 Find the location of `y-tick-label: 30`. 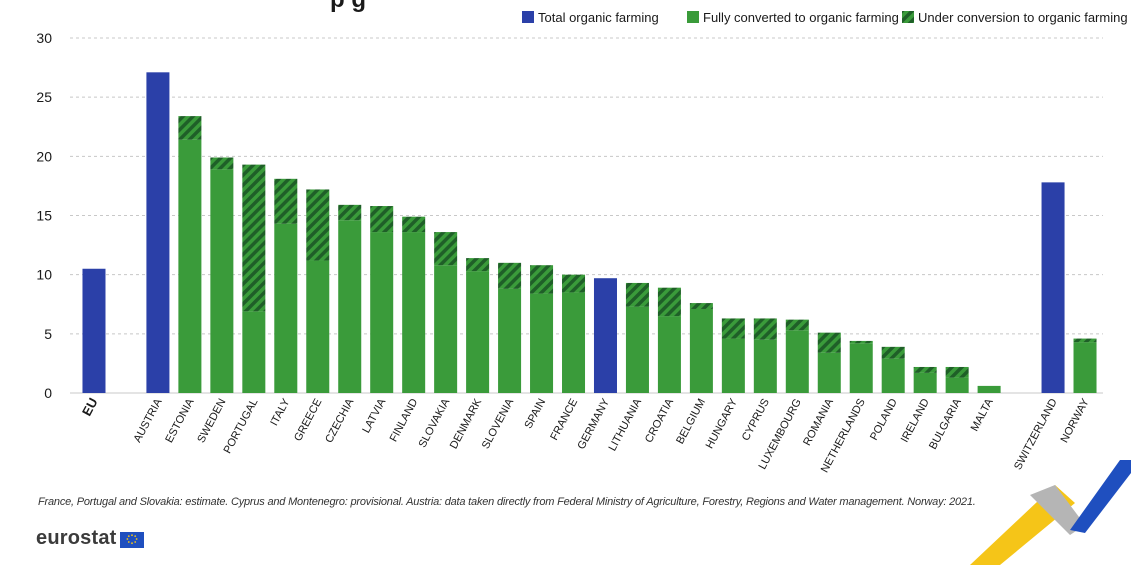

y-tick-label: 30 is located at coordinates (44, 38).